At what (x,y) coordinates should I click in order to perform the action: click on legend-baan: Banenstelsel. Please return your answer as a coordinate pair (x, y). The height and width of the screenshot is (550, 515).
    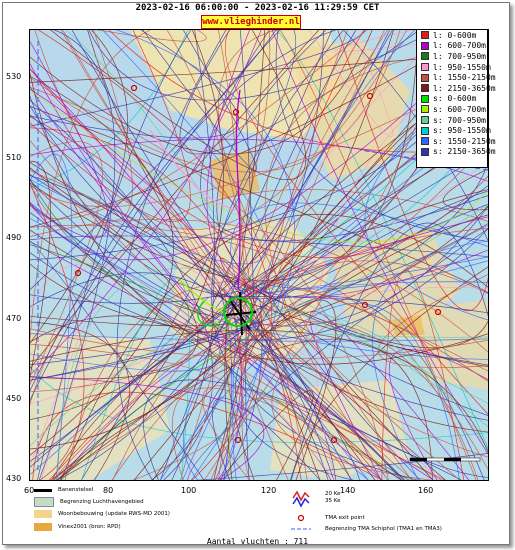
    Looking at the image, I should click on (63, 490).